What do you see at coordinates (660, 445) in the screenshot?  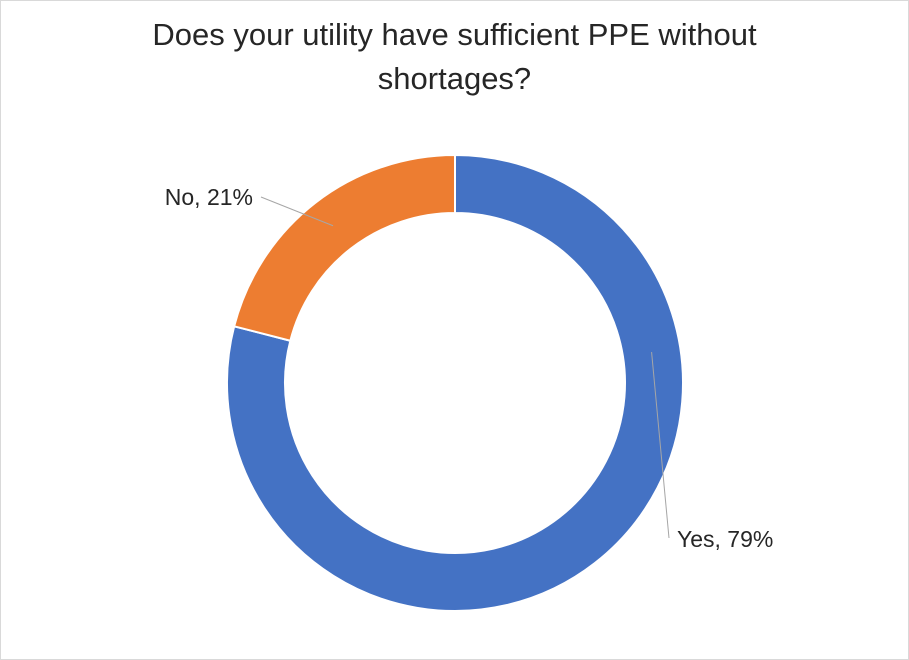 I see `leader-line-yes` at bounding box center [660, 445].